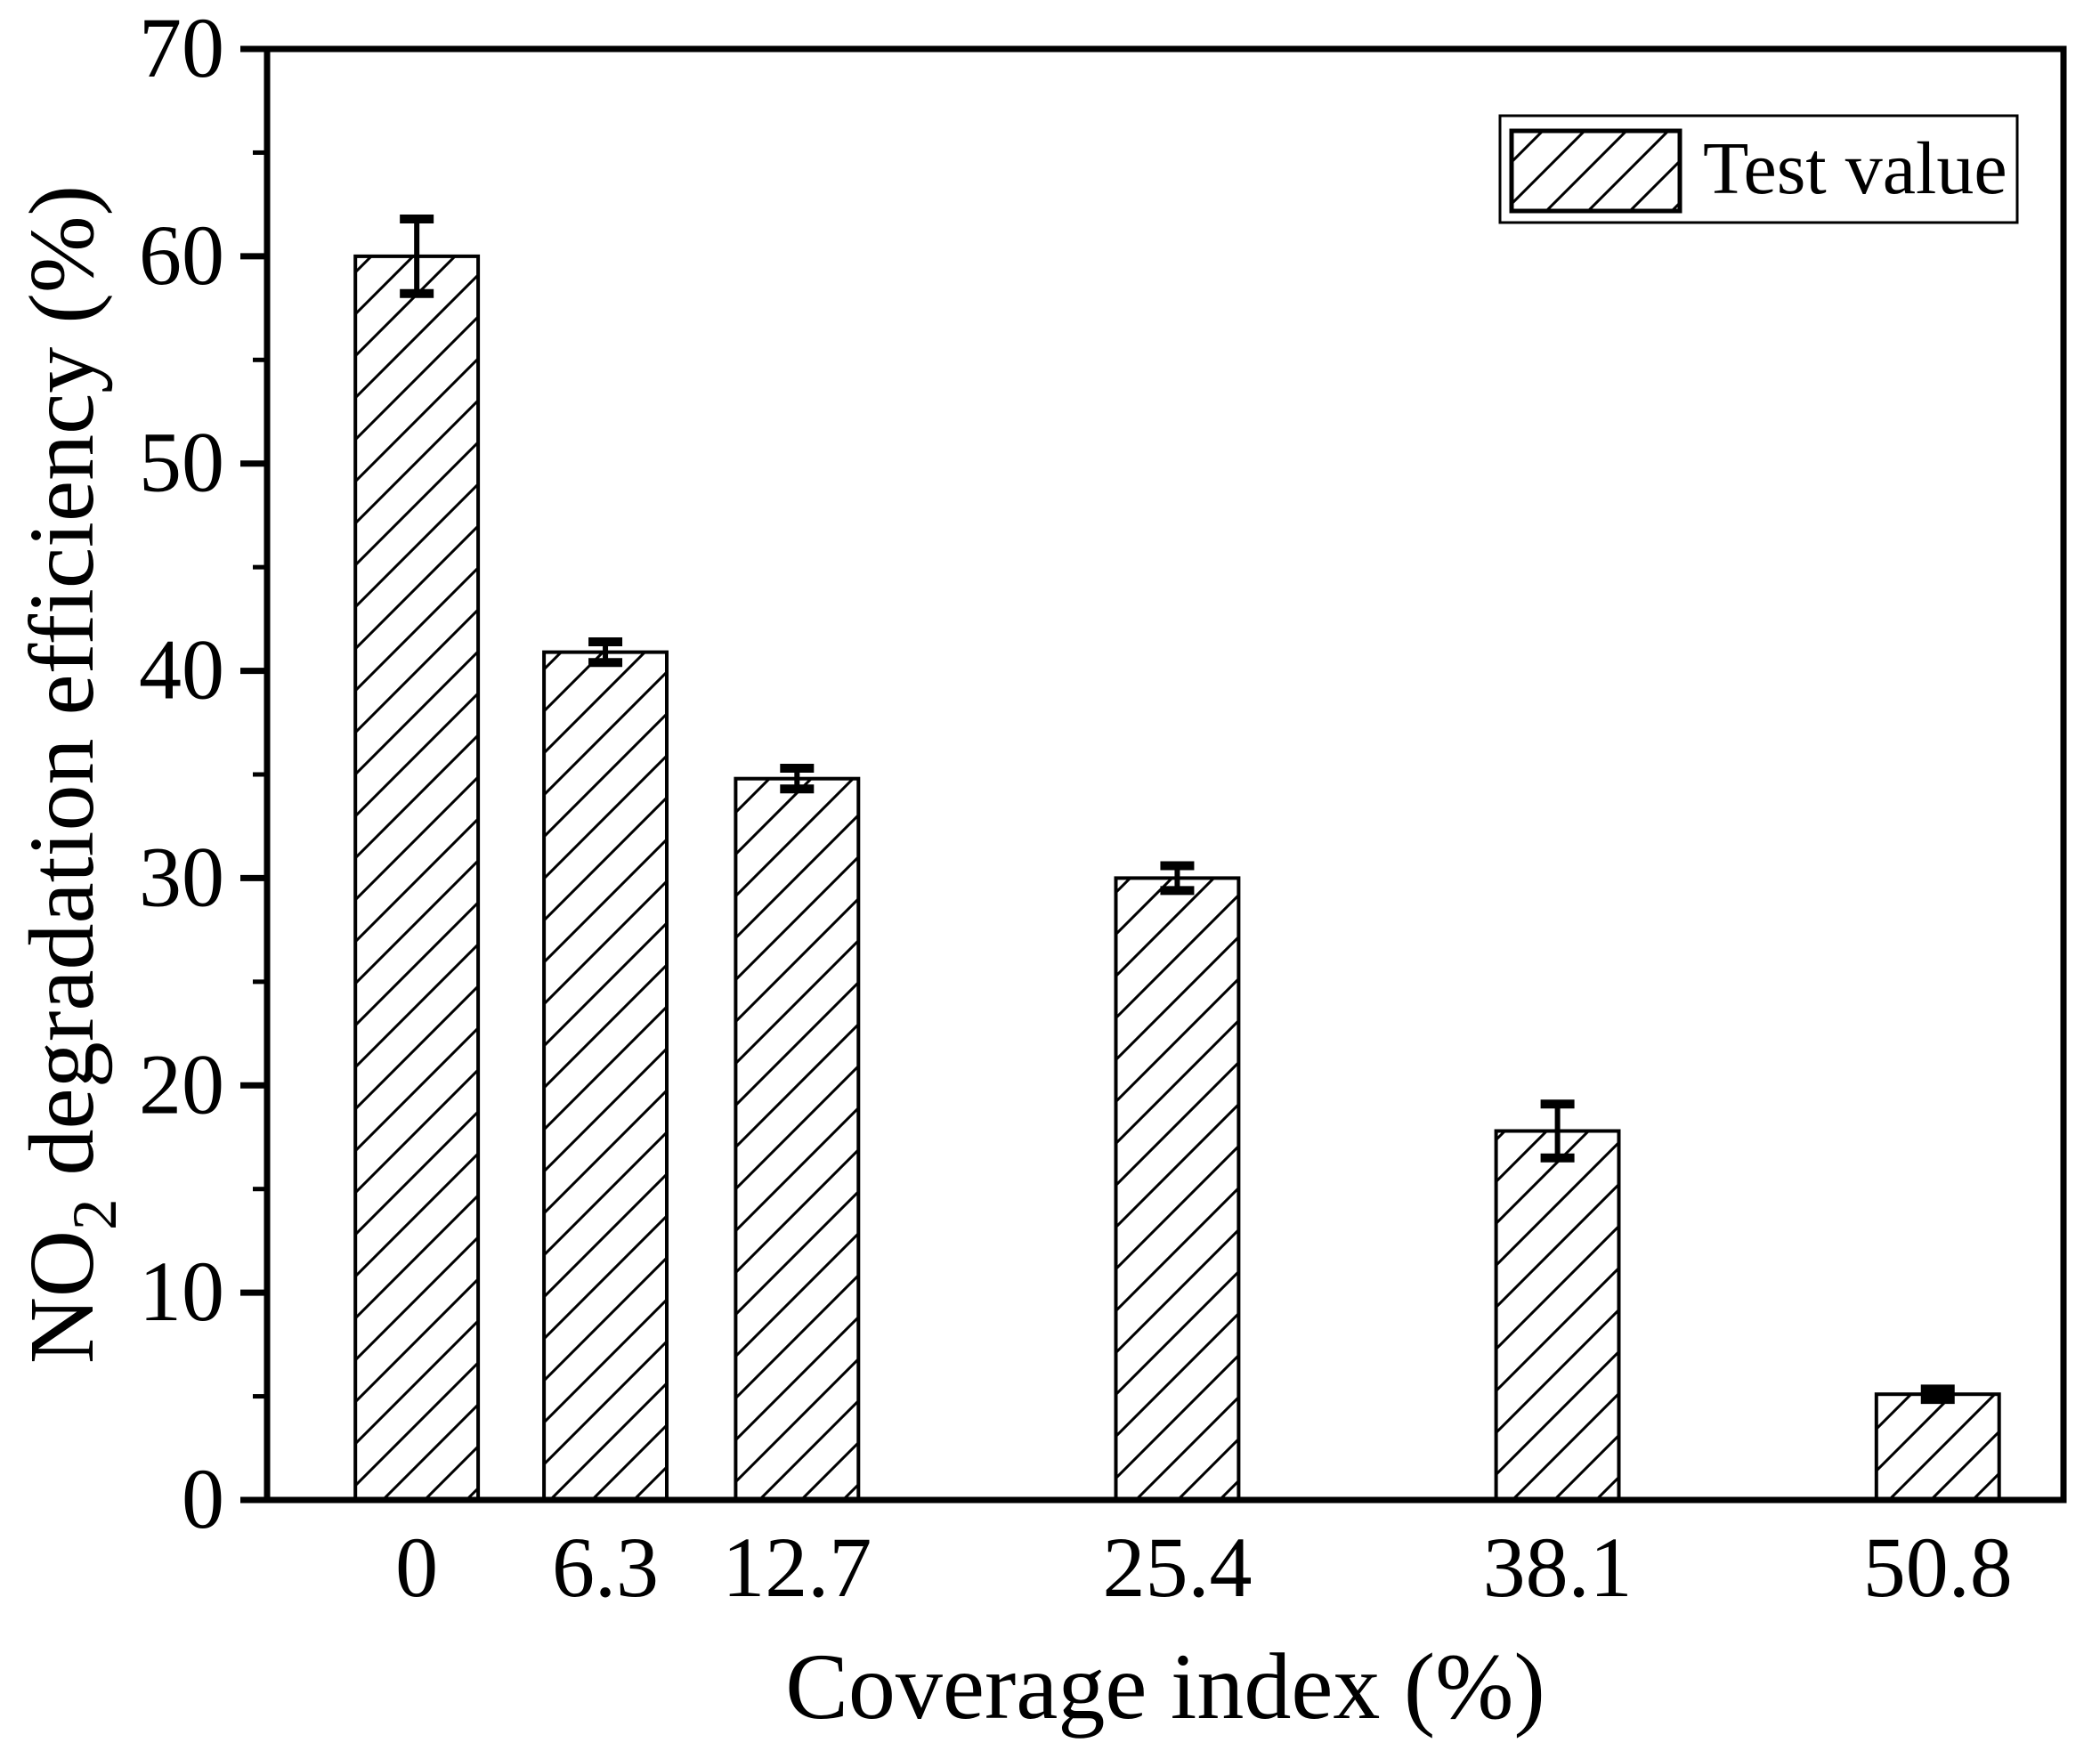  I want to click on bar-38.1, so click(1557, 1315).